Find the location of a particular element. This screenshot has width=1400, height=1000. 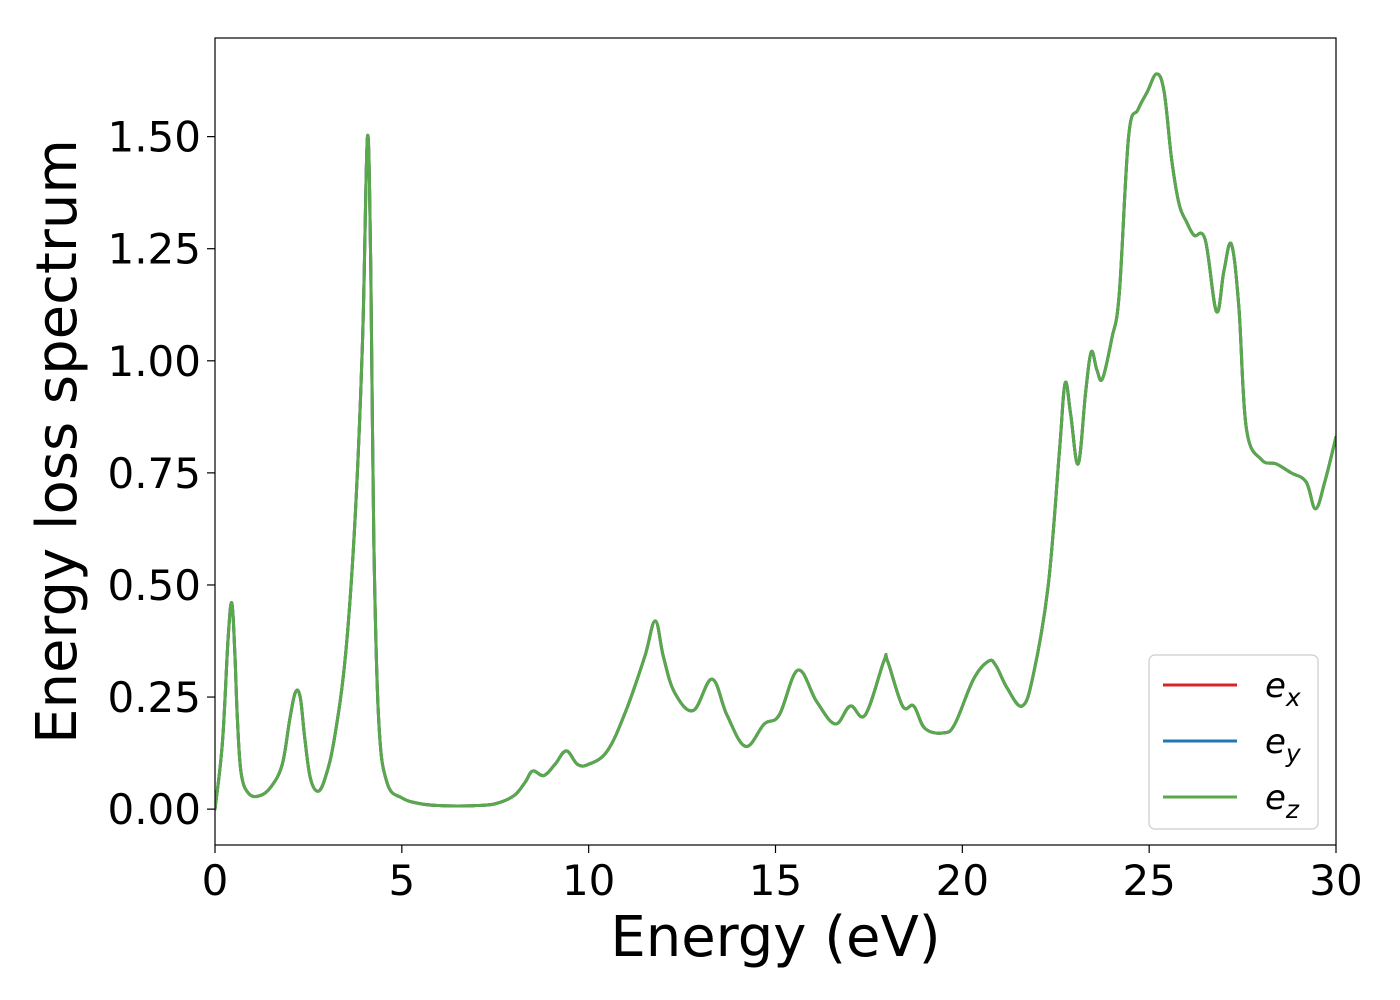

x-tick-label: 25 is located at coordinates (1148, 880).